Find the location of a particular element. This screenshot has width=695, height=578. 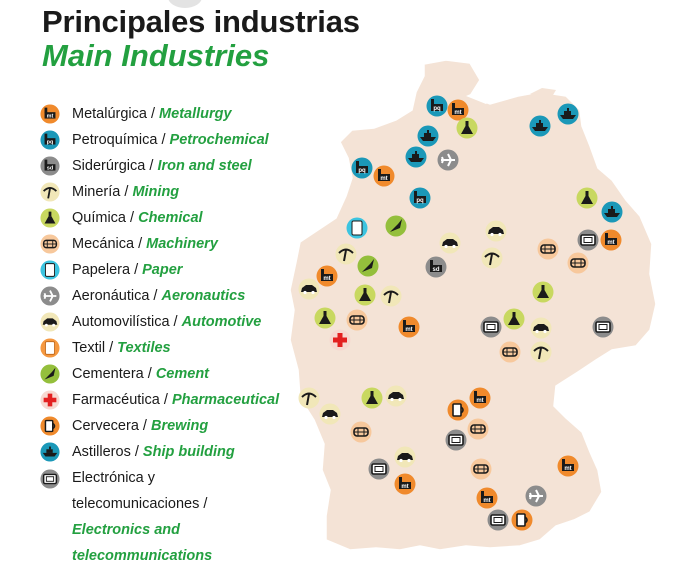

legend-item-aero: Aeronáutica / Aeronautics is located at coordinates (175, 296).